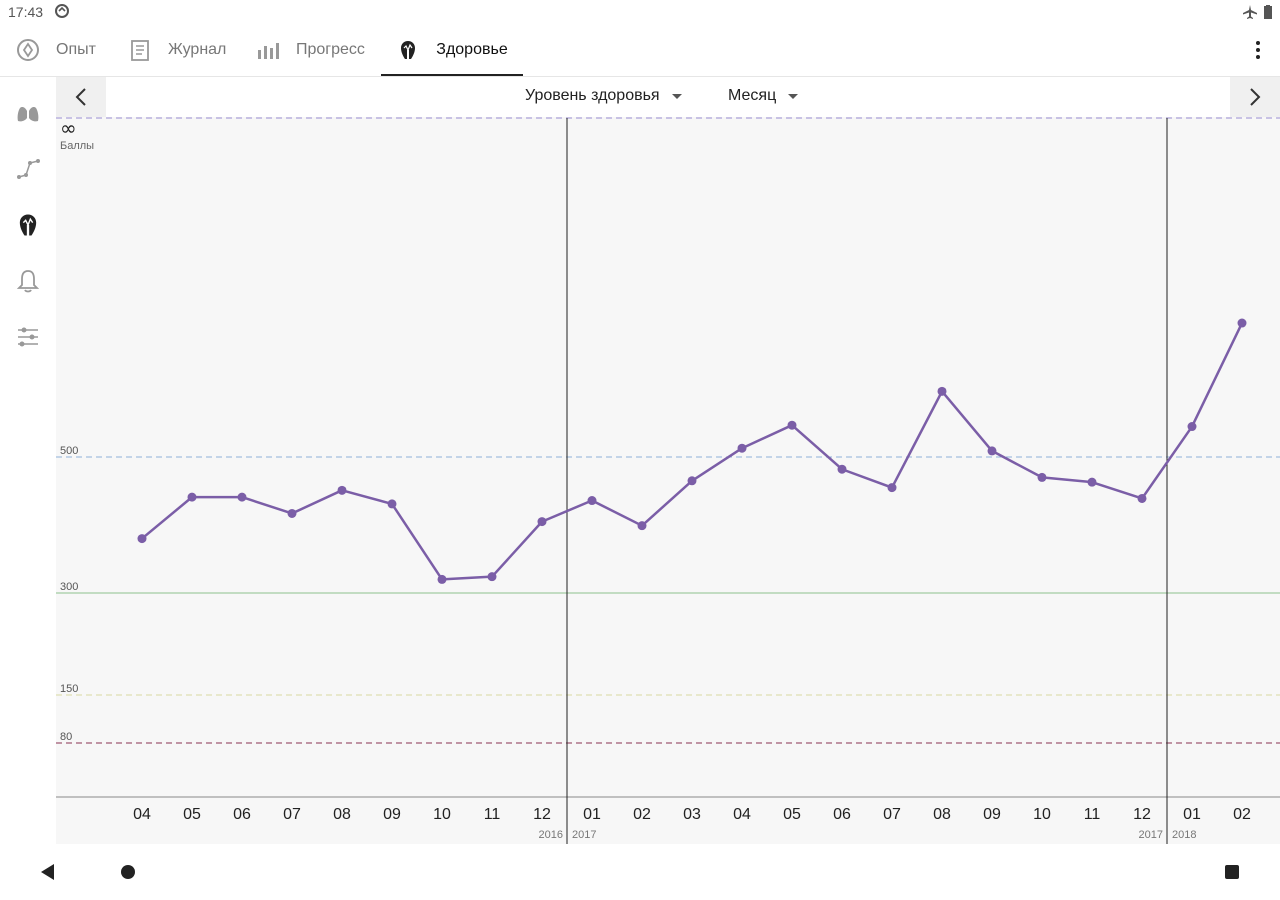  I want to click on metric-dropdown: Уровень здоровья, so click(603, 96).